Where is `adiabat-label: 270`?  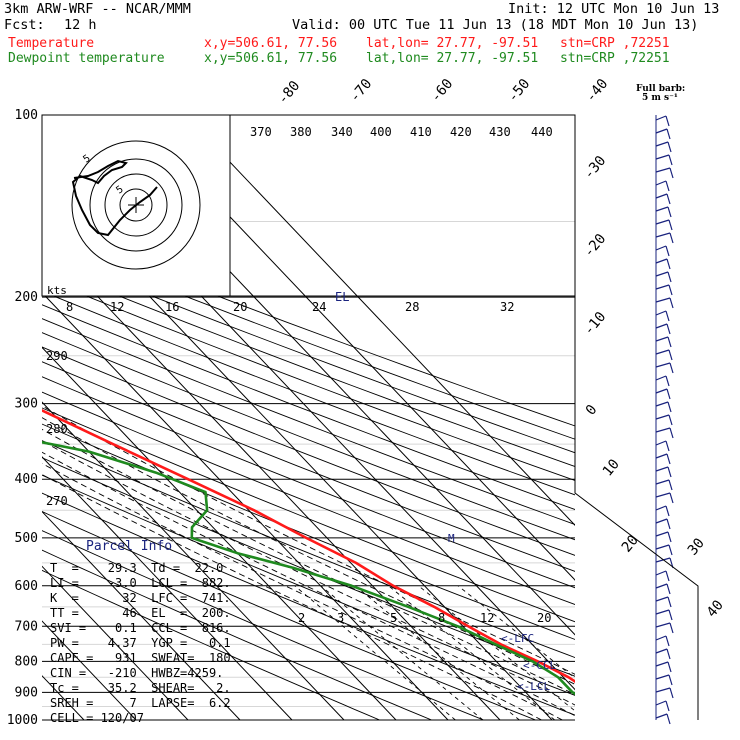
adiabat-label: 270 is located at coordinates (57, 501).